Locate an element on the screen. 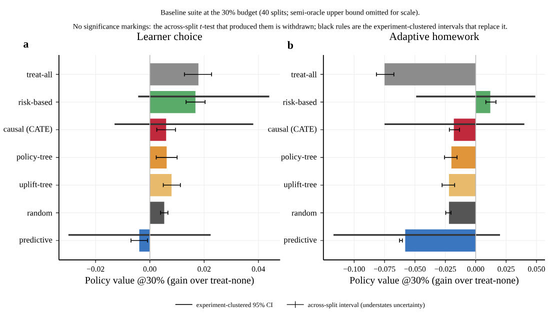  chart-title: Learner choice is located at coordinates (169, 36).